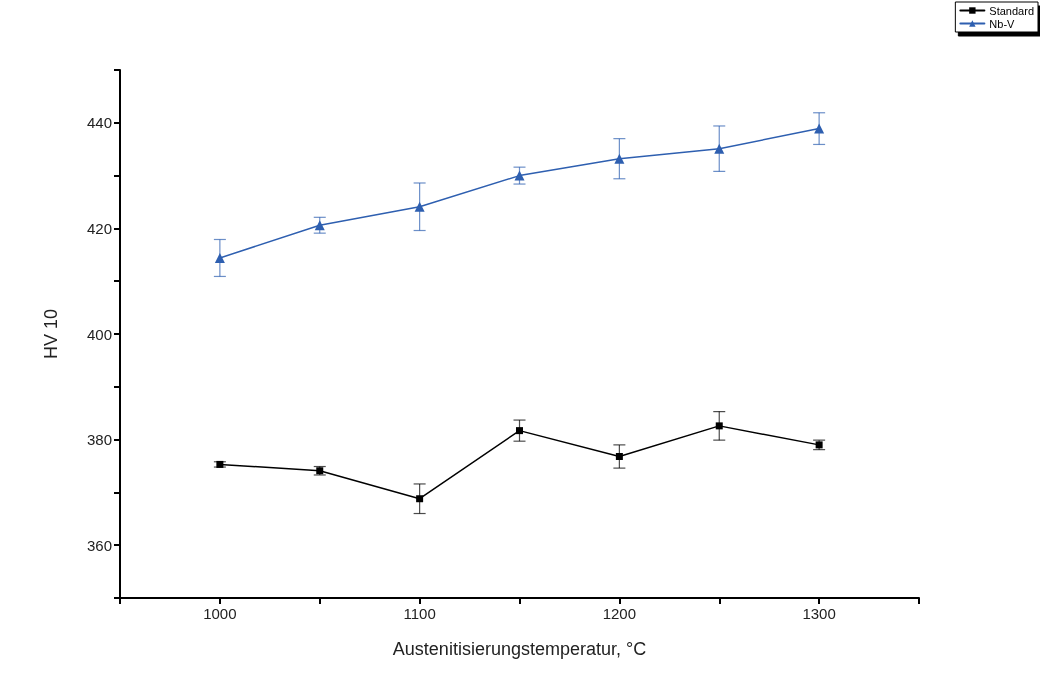  Describe the element at coordinates (1002, 23) in the screenshot. I see `legend-label: Nb-V` at that location.